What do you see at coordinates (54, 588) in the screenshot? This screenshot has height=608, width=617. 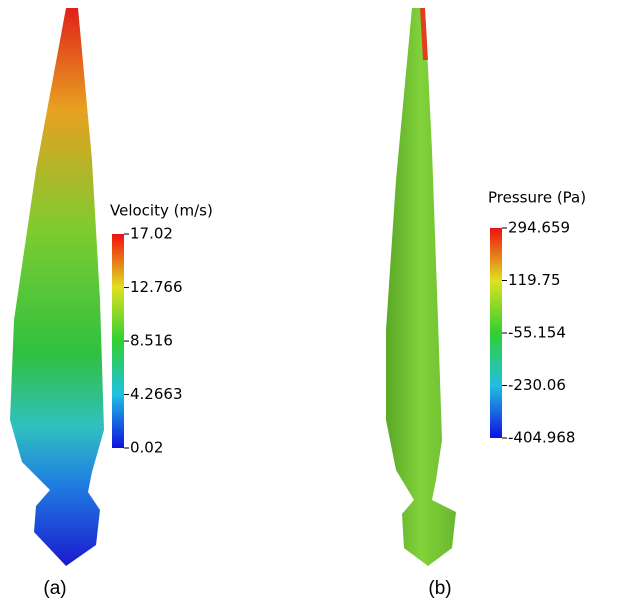 I see `caption: (a)` at bounding box center [54, 588].